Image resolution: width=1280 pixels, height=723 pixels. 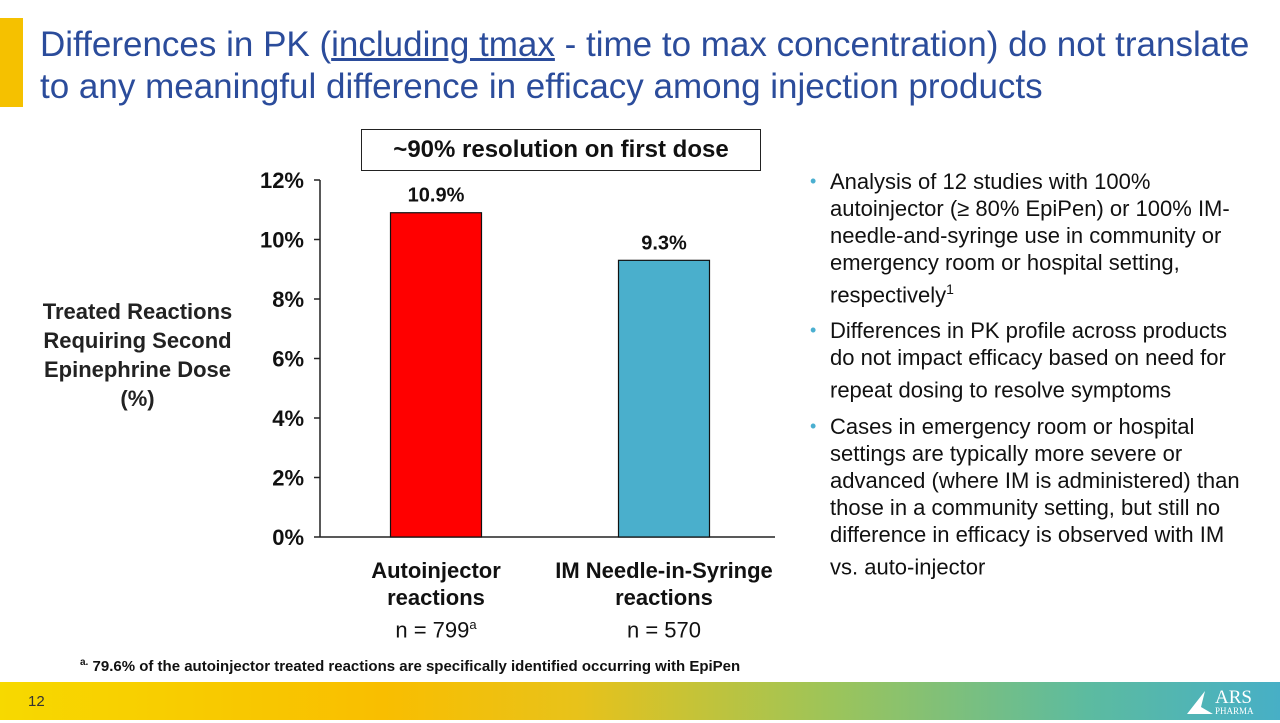 I want to click on data-label: 10.9%, so click(x=436, y=196).